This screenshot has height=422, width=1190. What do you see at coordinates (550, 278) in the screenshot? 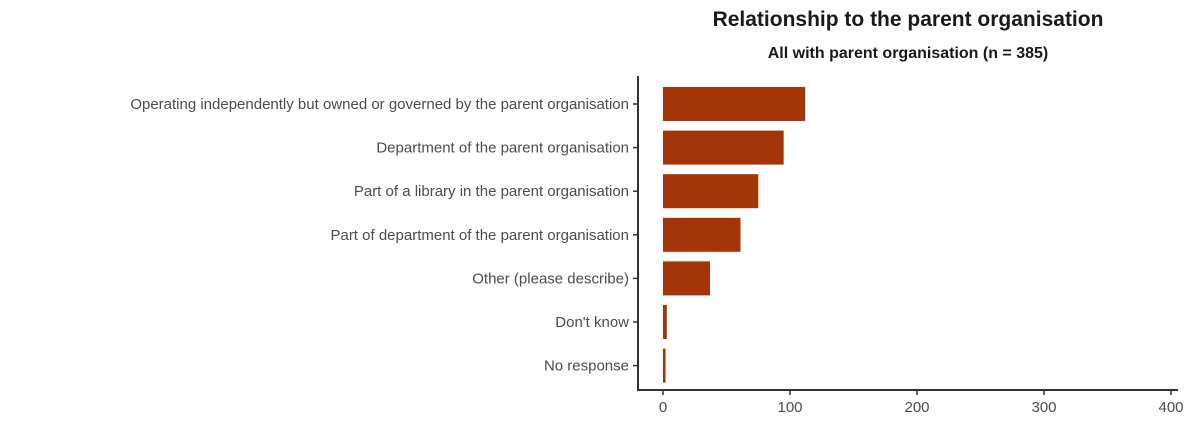
I see `category-label: Other (please describe)` at bounding box center [550, 278].